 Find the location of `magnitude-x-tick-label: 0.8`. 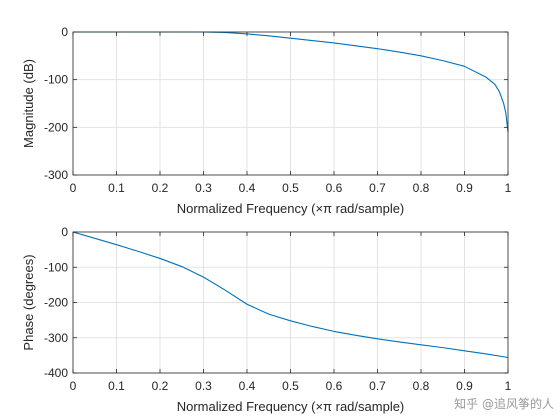

magnitude-x-tick-label: 0.8 is located at coordinates (421, 188).